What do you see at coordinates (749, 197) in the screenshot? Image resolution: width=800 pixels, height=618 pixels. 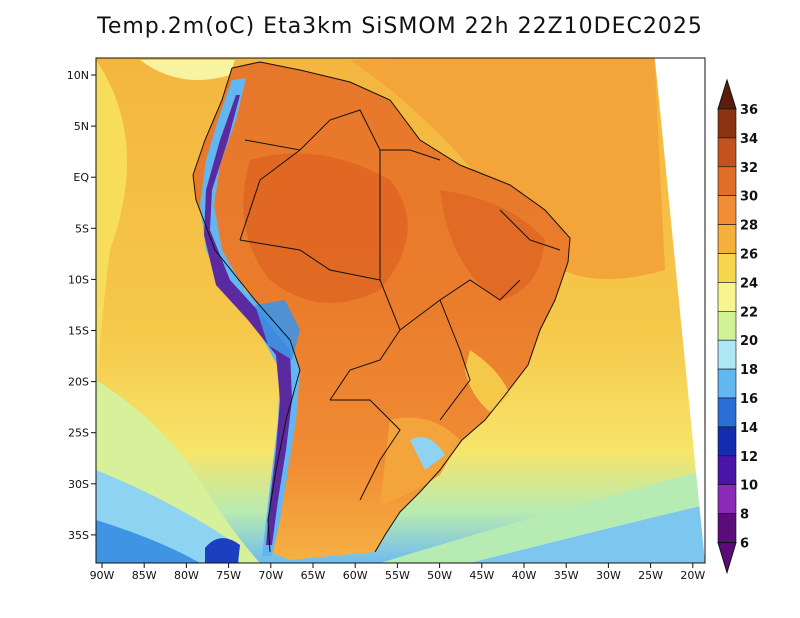 I see `colorbar-label: 30` at bounding box center [749, 197].